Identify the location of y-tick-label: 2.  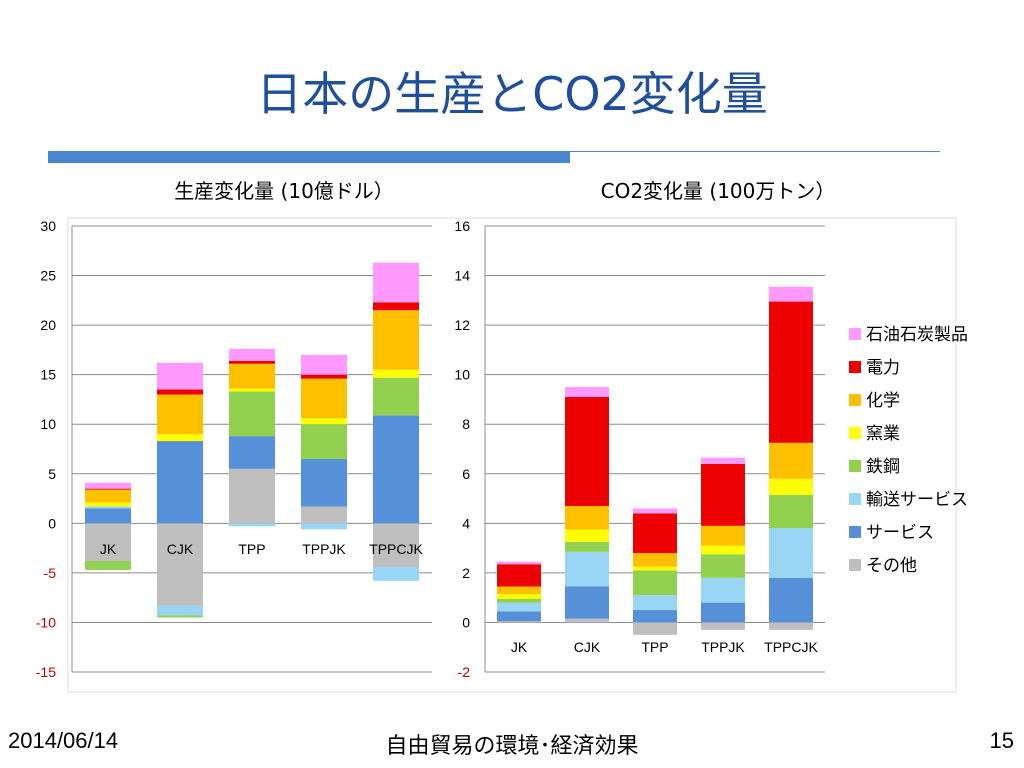
(466, 573).